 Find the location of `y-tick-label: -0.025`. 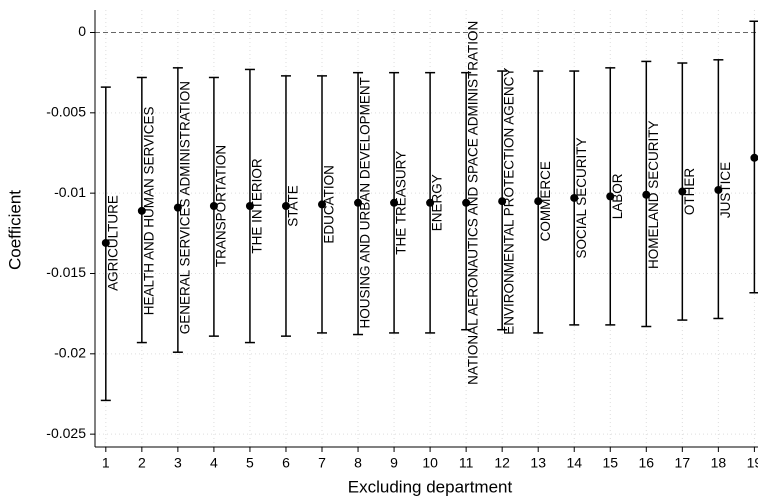

y-tick-label: -0.025 is located at coordinates (66, 433).